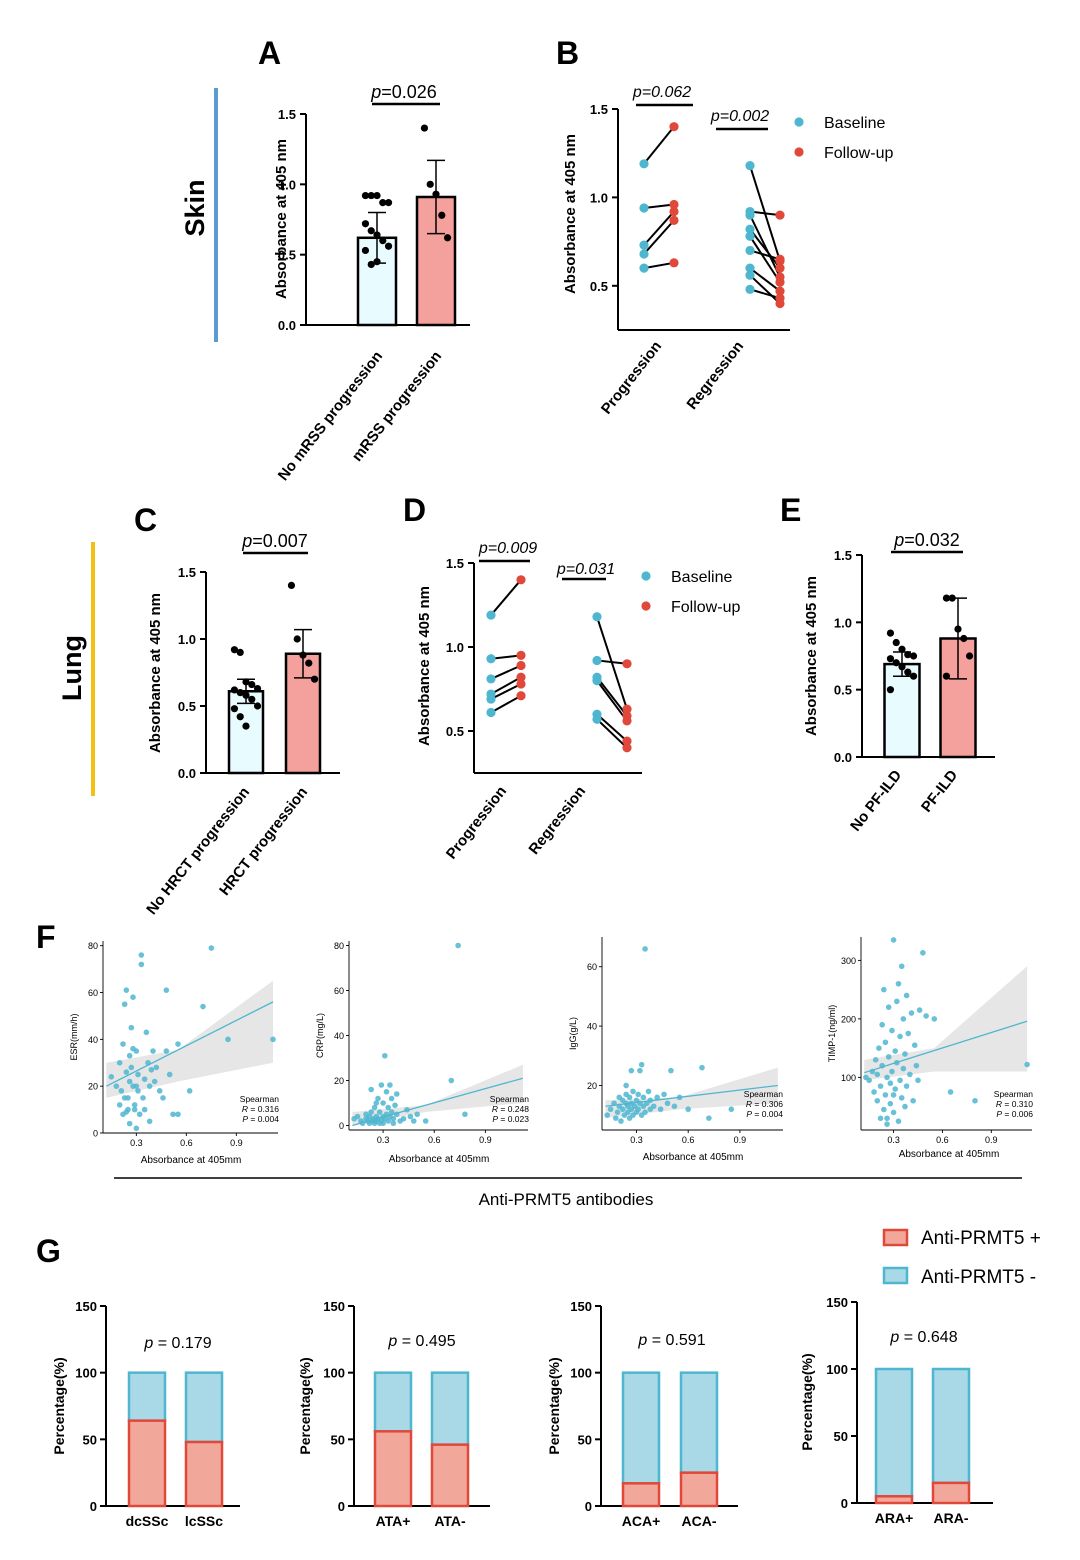  What do you see at coordinates (740, 1140) in the screenshot?
I see `x-tick-label: 0.9` at bounding box center [740, 1140].